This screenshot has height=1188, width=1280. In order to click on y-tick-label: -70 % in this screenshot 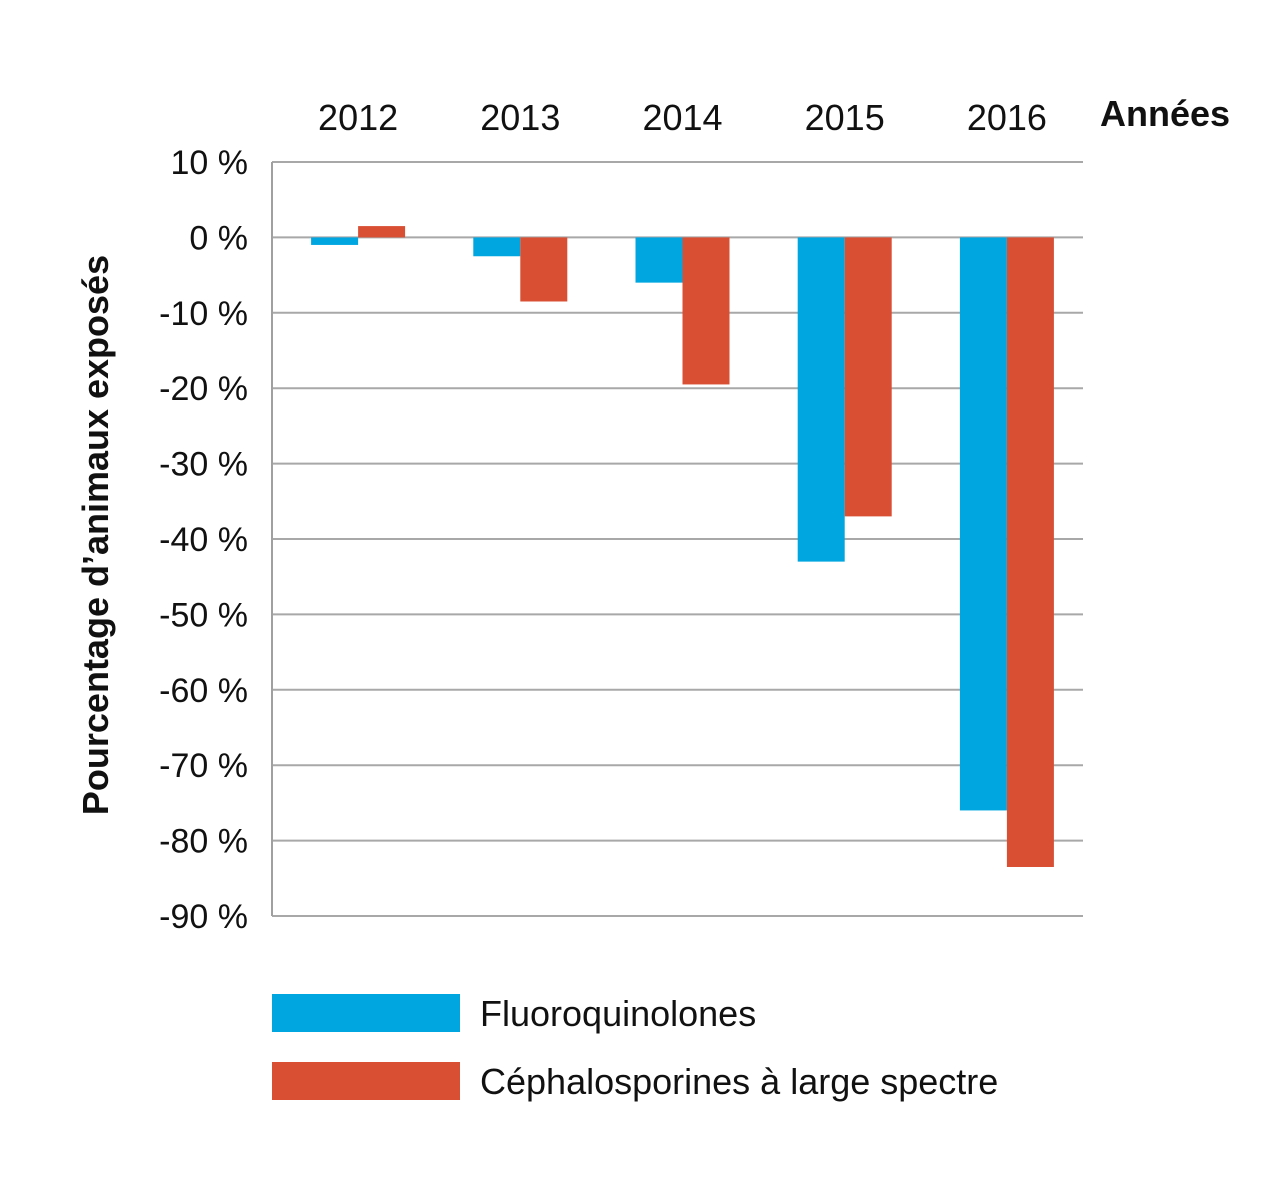, I will do `click(203, 766)`.